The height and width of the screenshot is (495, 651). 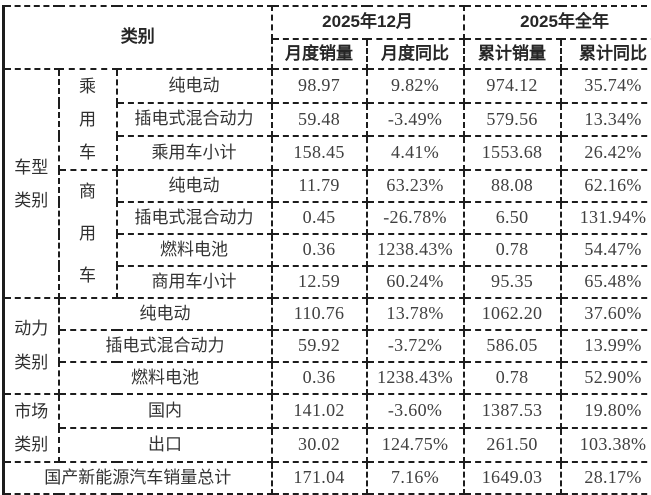 What do you see at coordinates (194, 153) in the screenshot?
I see `row-label: 乘用车小计` at bounding box center [194, 153].